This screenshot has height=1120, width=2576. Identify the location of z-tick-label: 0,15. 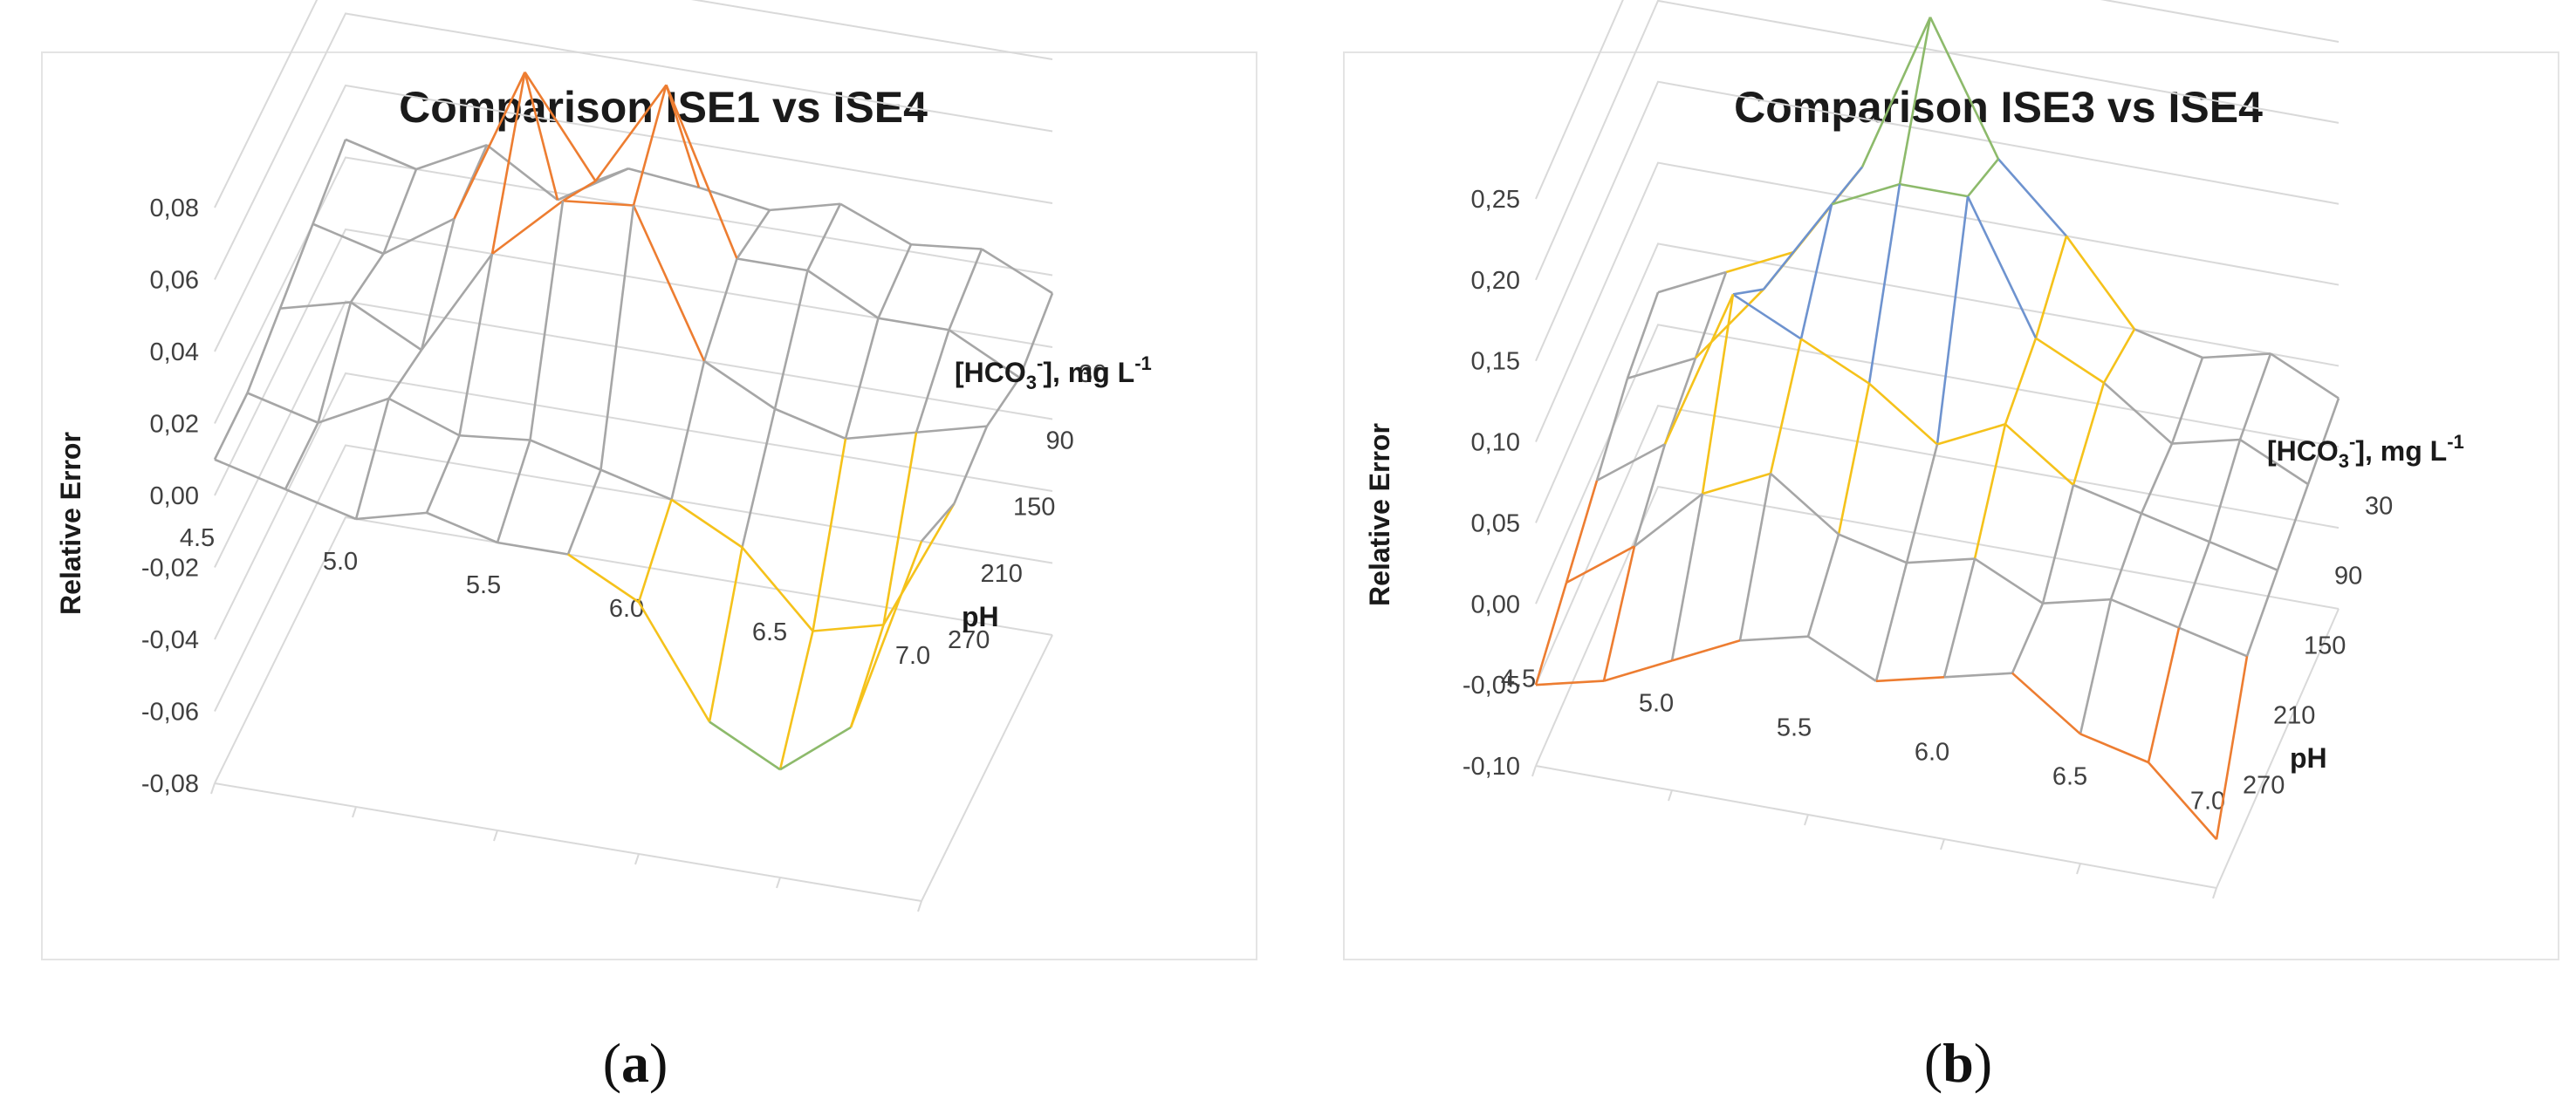
(1496, 362).